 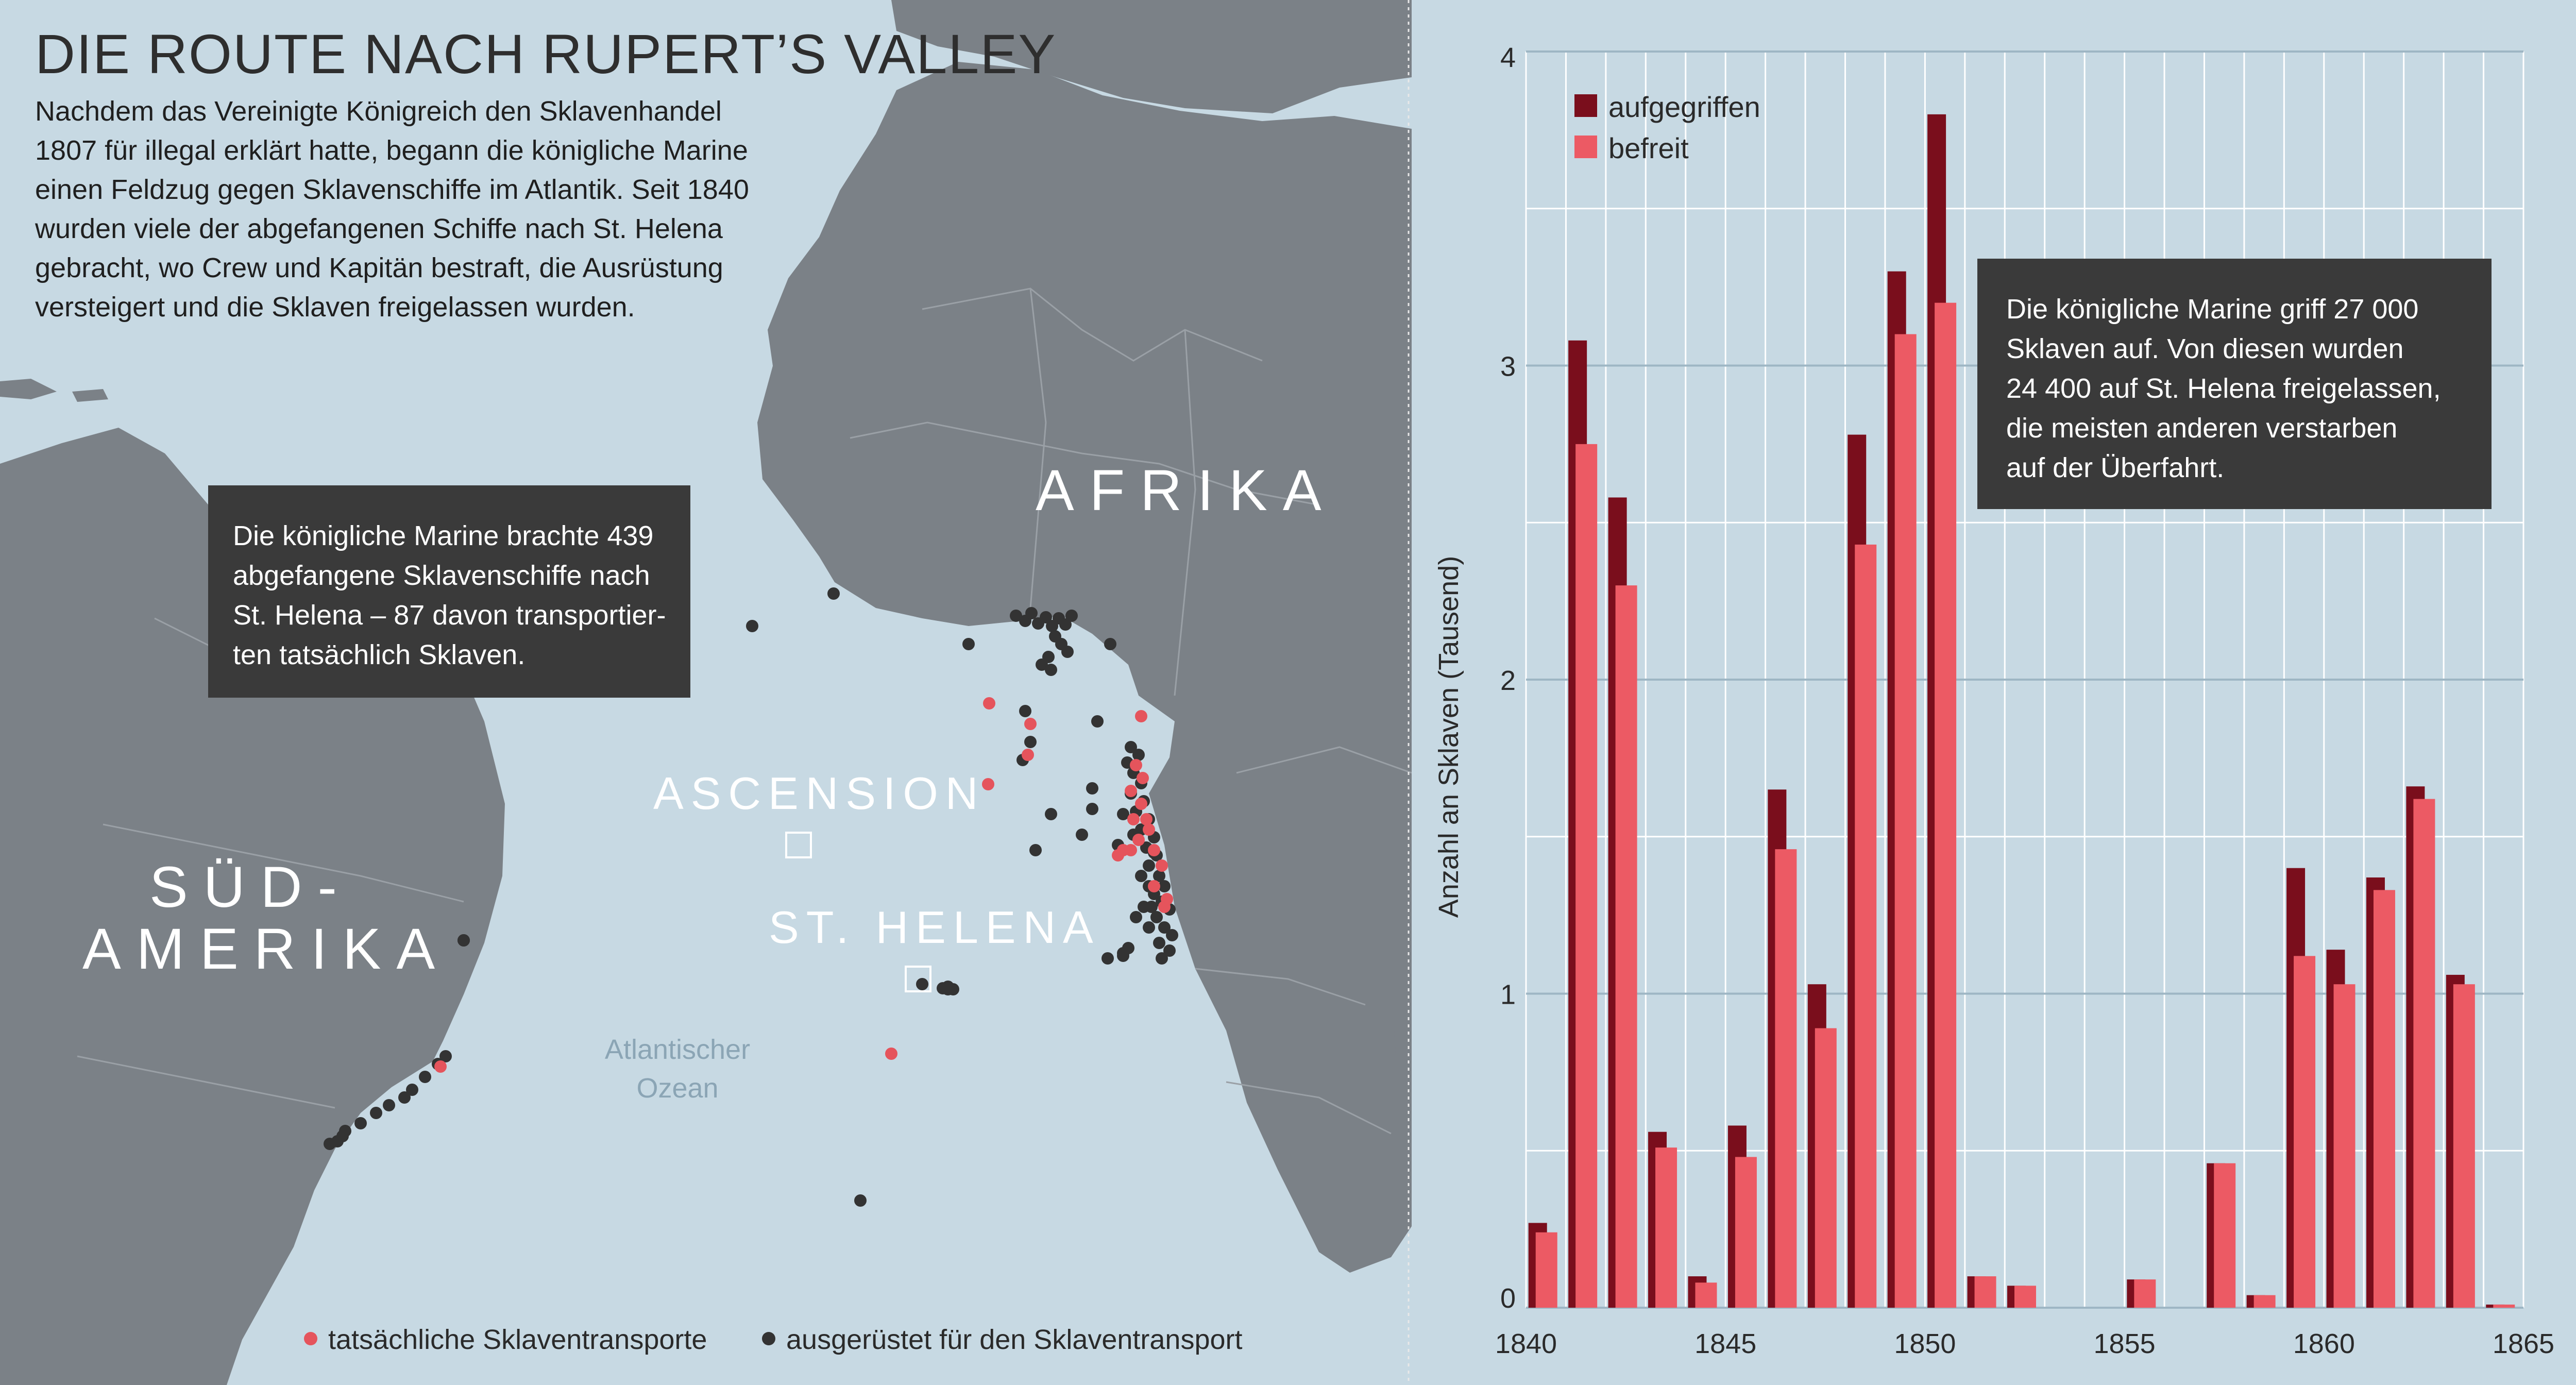 I want to click on label-ascension: ASCENSION, so click(x=819, y=793).